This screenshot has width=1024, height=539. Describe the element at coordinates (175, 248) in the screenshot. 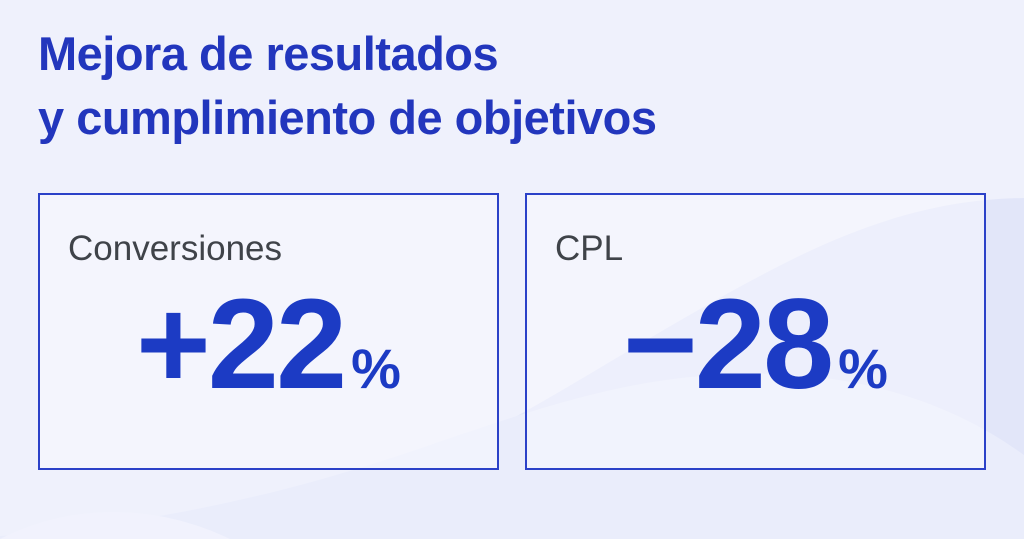

I see `metric-label: Conversiones` at that location.